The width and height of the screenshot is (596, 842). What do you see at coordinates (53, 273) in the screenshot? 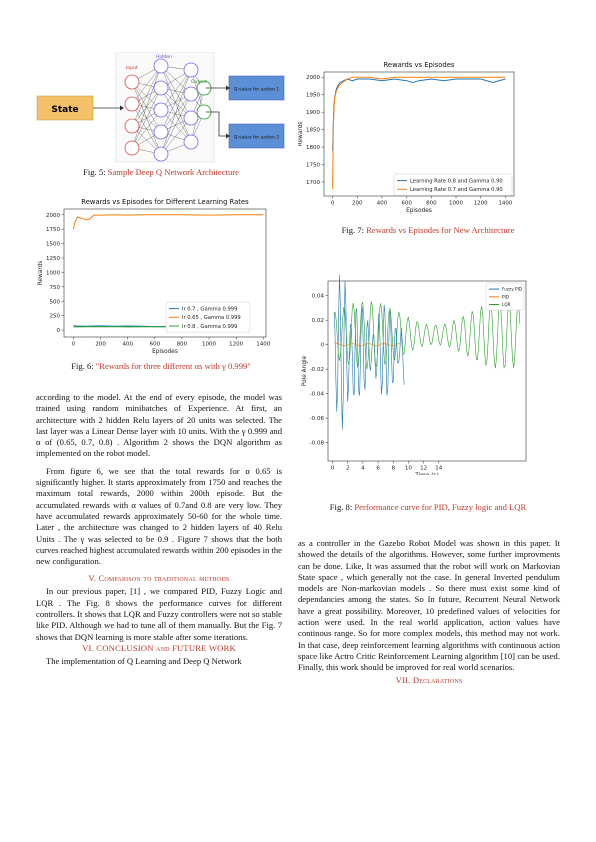
I see `y-tick-label: 1000` at bounding box center [53, 273].